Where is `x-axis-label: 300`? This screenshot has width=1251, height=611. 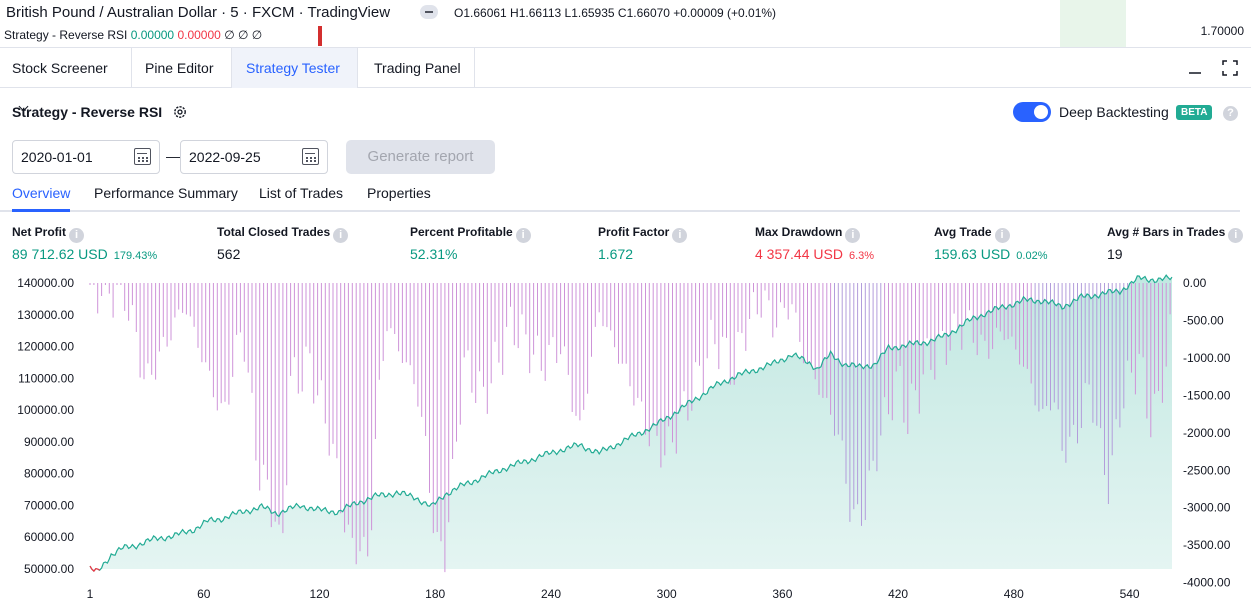
x-axis-label: 300 is located at coordinates (667, 594).